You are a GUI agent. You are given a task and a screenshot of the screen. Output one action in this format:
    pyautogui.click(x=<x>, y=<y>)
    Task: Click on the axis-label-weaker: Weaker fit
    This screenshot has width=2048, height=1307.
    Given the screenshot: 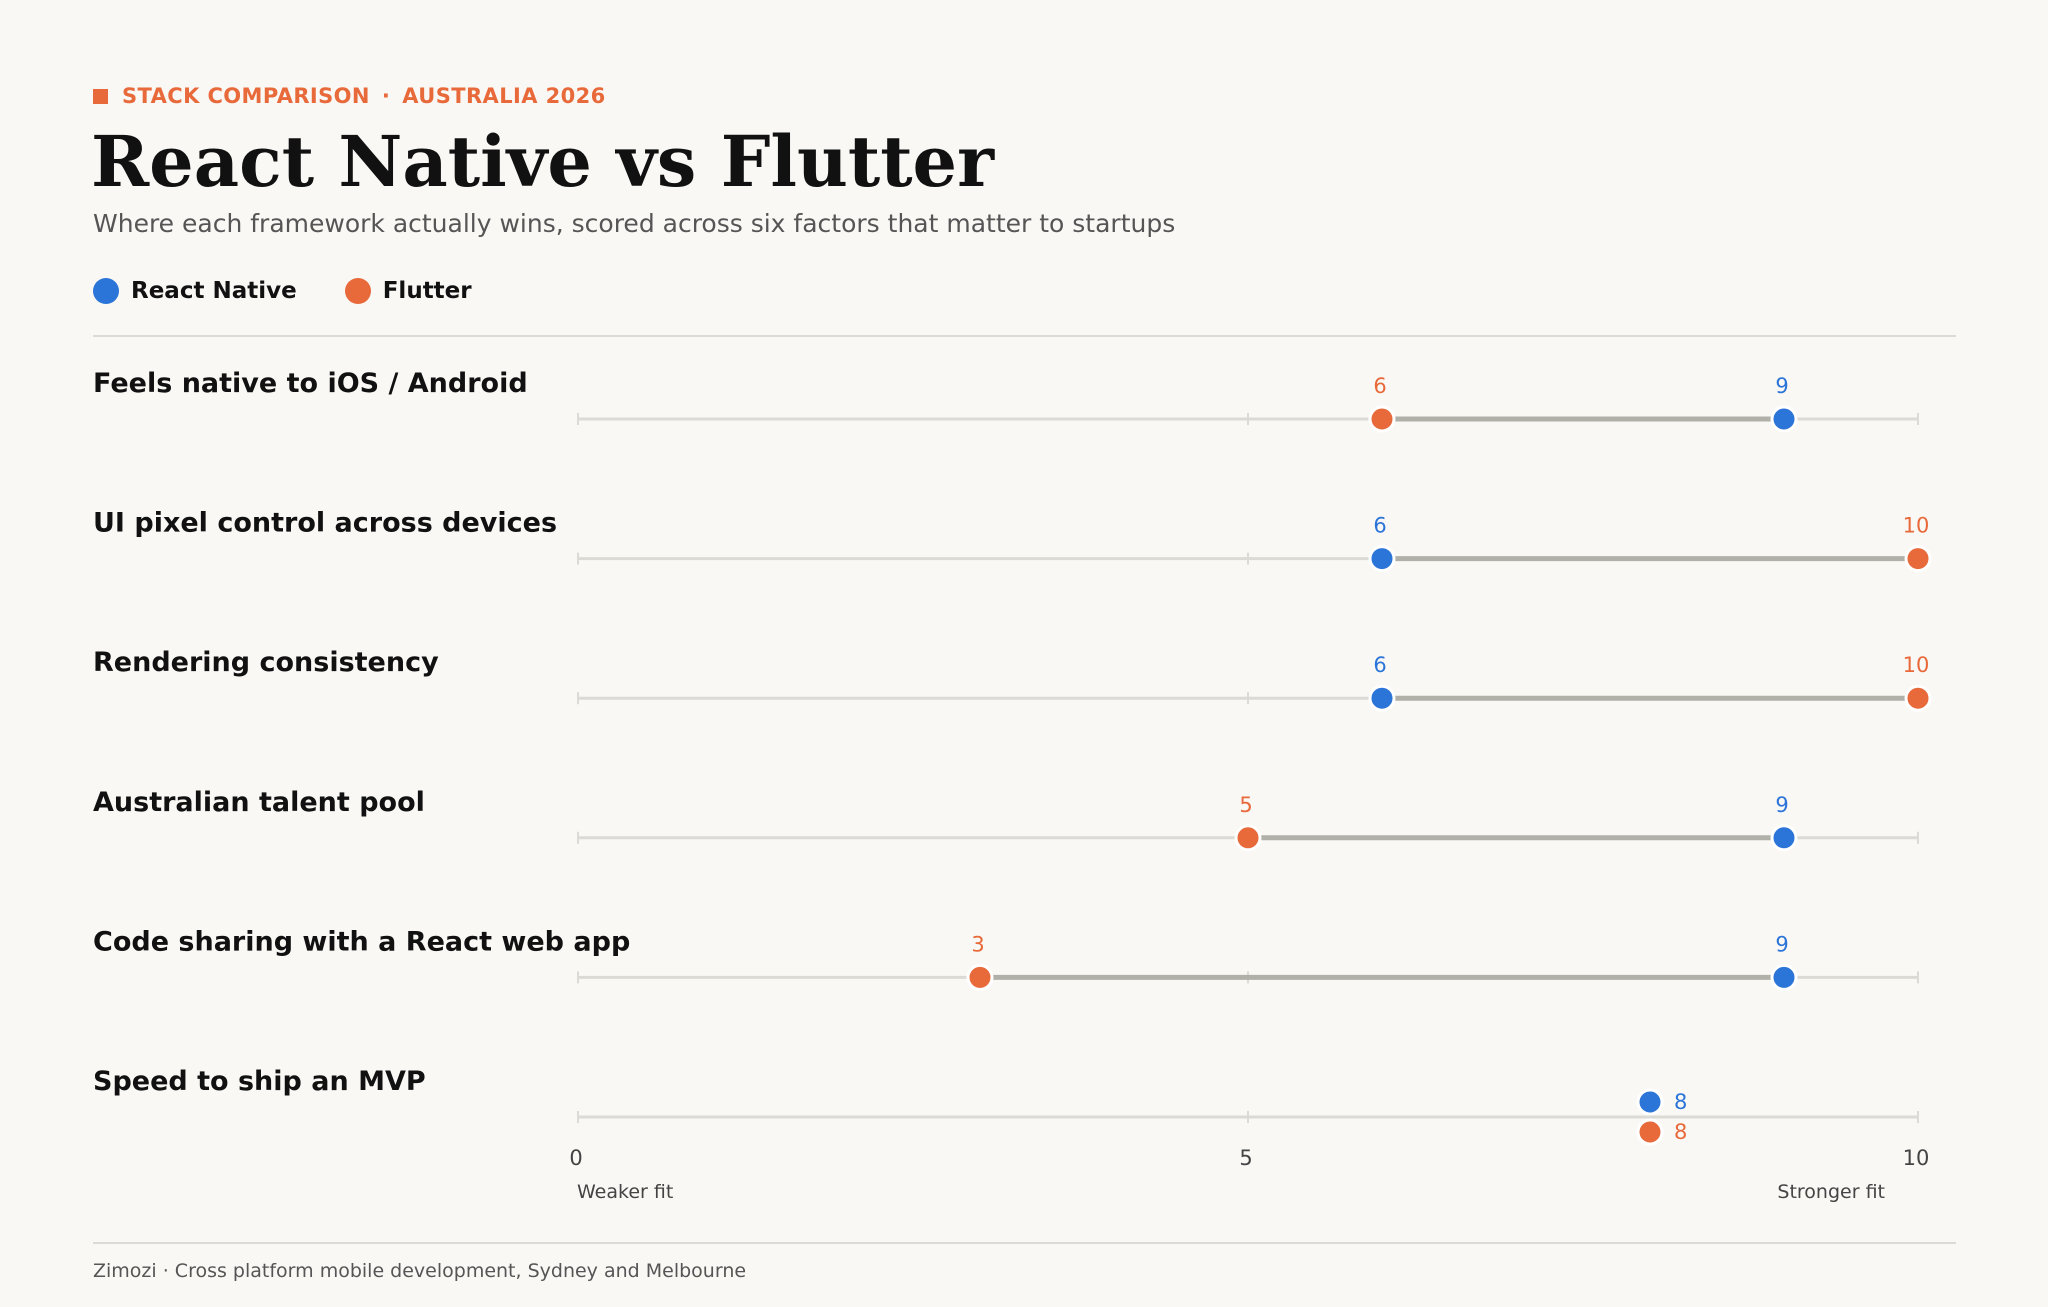 What is the action you would take?
    pyautogui.click(x=625, y=1192)
    